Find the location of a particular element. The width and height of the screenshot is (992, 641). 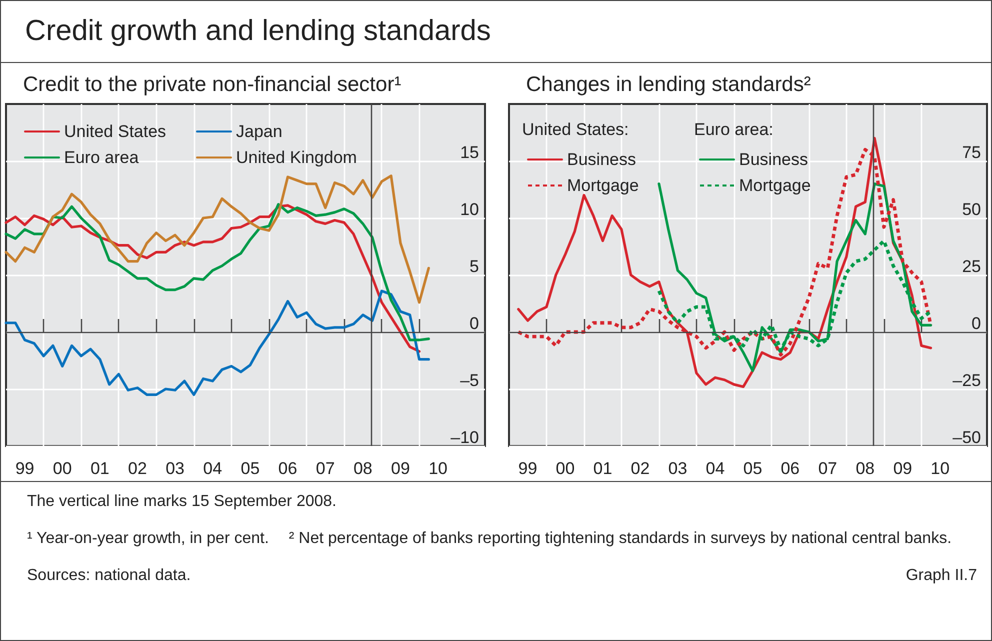

text: ¹ Year-on-year growth, in per cent. is located at coordinates (148, 538).